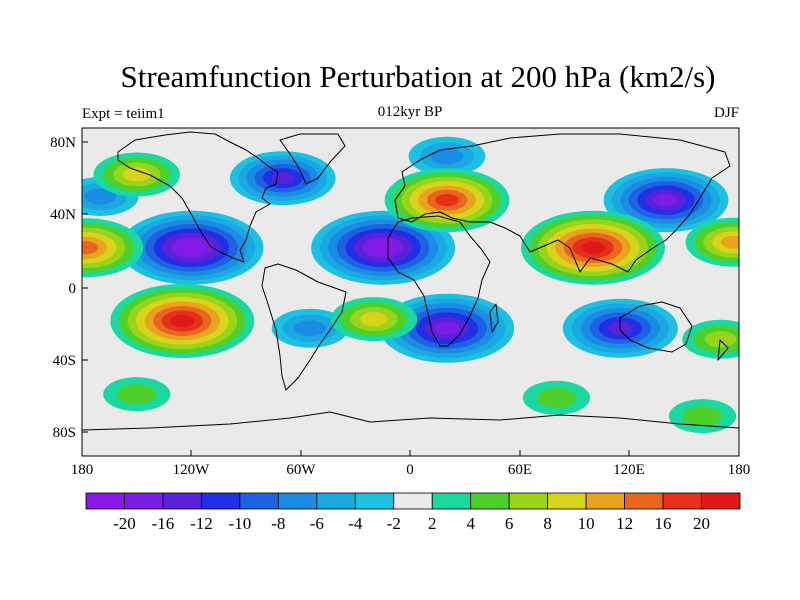 This screenshot has height=600, width=800. I want to click on australia-coastline, so click(656, 327).